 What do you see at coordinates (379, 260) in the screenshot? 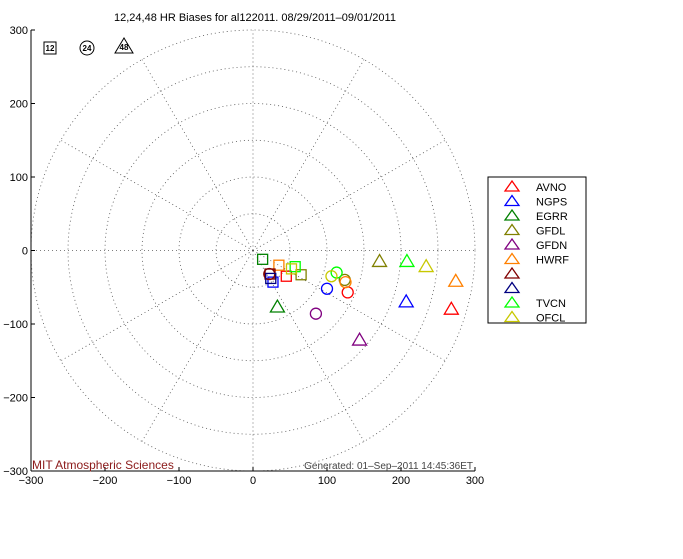
I see `gfdl-48hr-marker` at bounding box center [379, 260].